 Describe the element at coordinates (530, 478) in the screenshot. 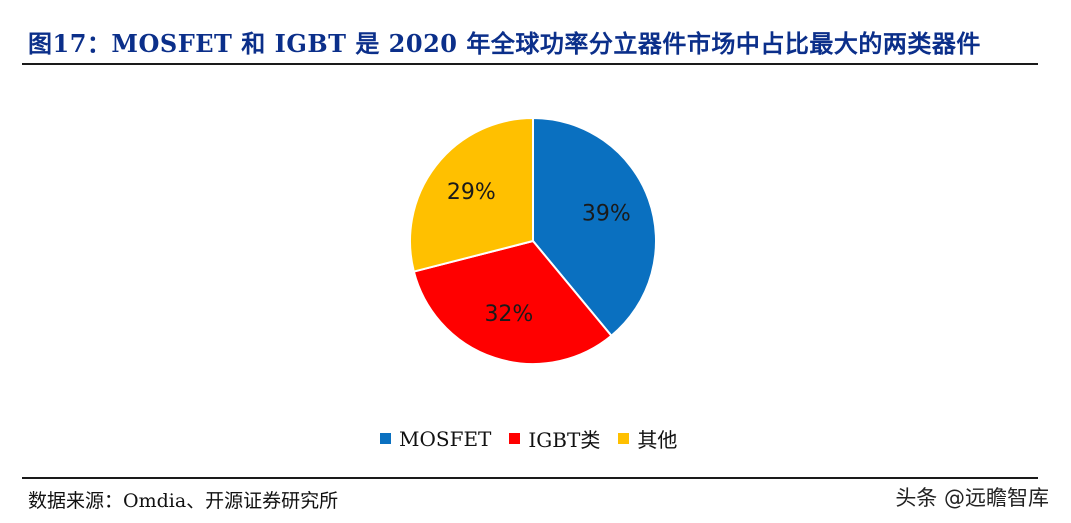

I see `footer-divider` at that location.